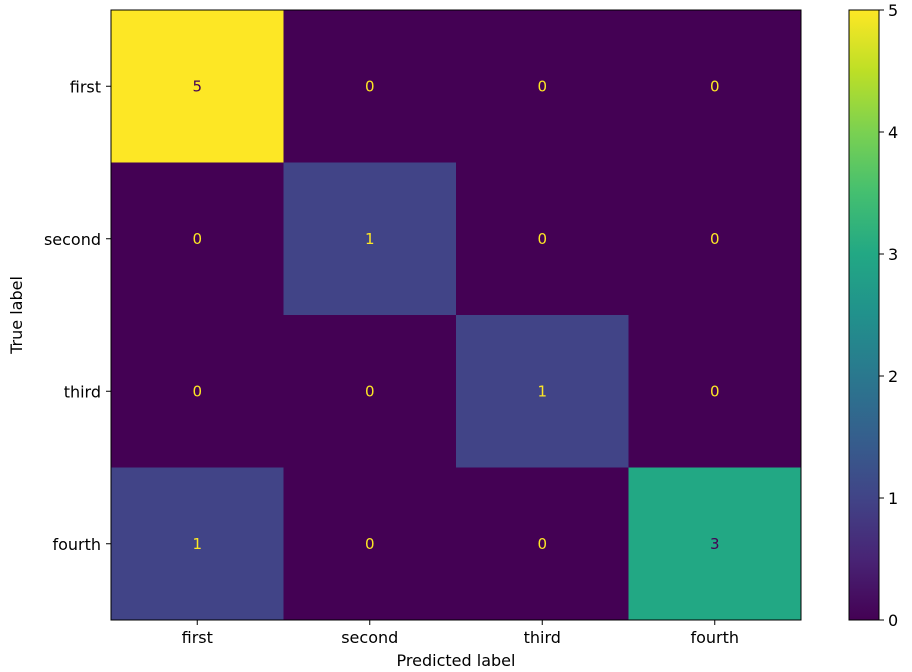 The height and width of the screenshot is (672, 912). Describe the element at coordinates (460, 633) in the screenshot. I see `x-axis-ticks: first second third fourth` at that location.